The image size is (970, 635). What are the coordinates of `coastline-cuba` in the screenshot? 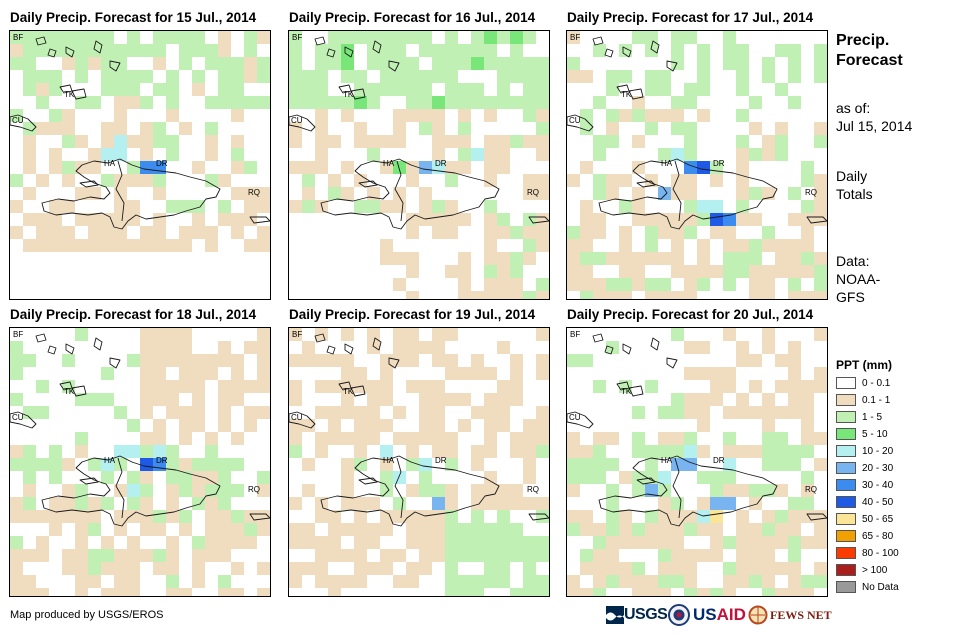 It's located at (23, 420).